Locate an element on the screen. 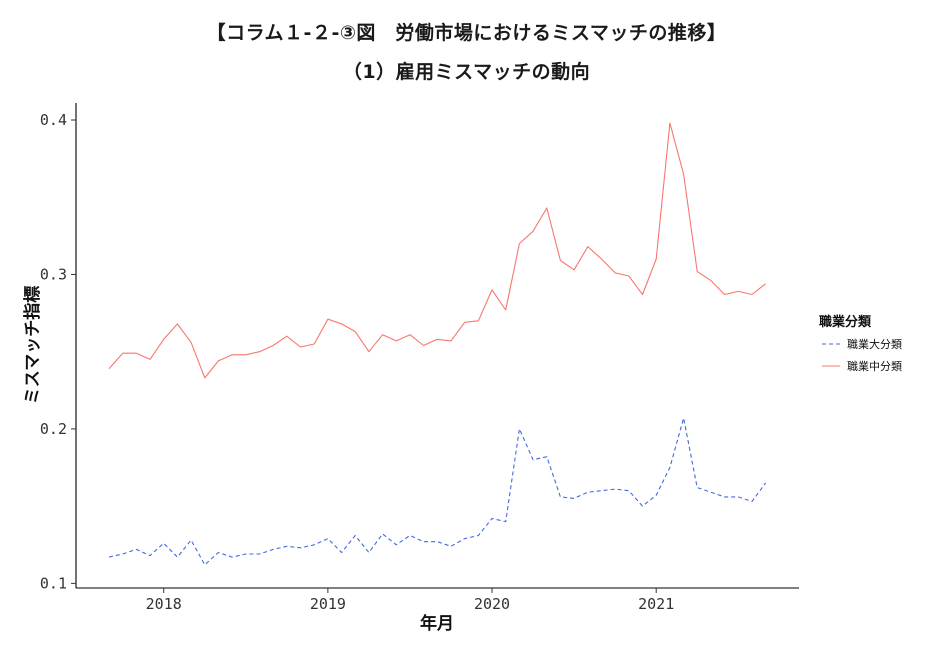  y-tick-label: 0.4 is located at coordinates (53, 120).